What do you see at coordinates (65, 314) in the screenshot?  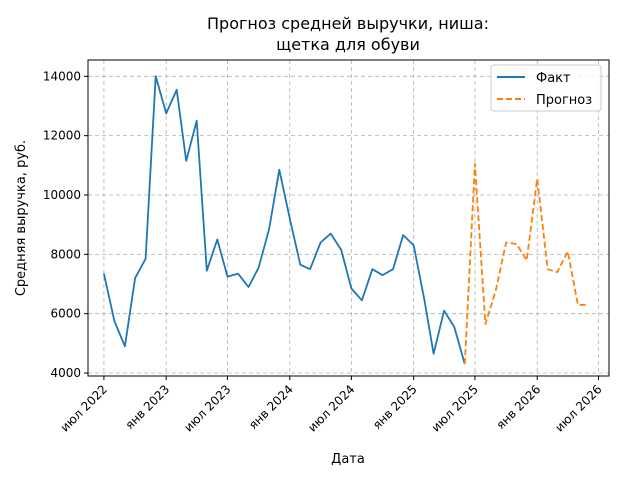 I see `y-tick-label: 6000` at bounding box center [65, 314].